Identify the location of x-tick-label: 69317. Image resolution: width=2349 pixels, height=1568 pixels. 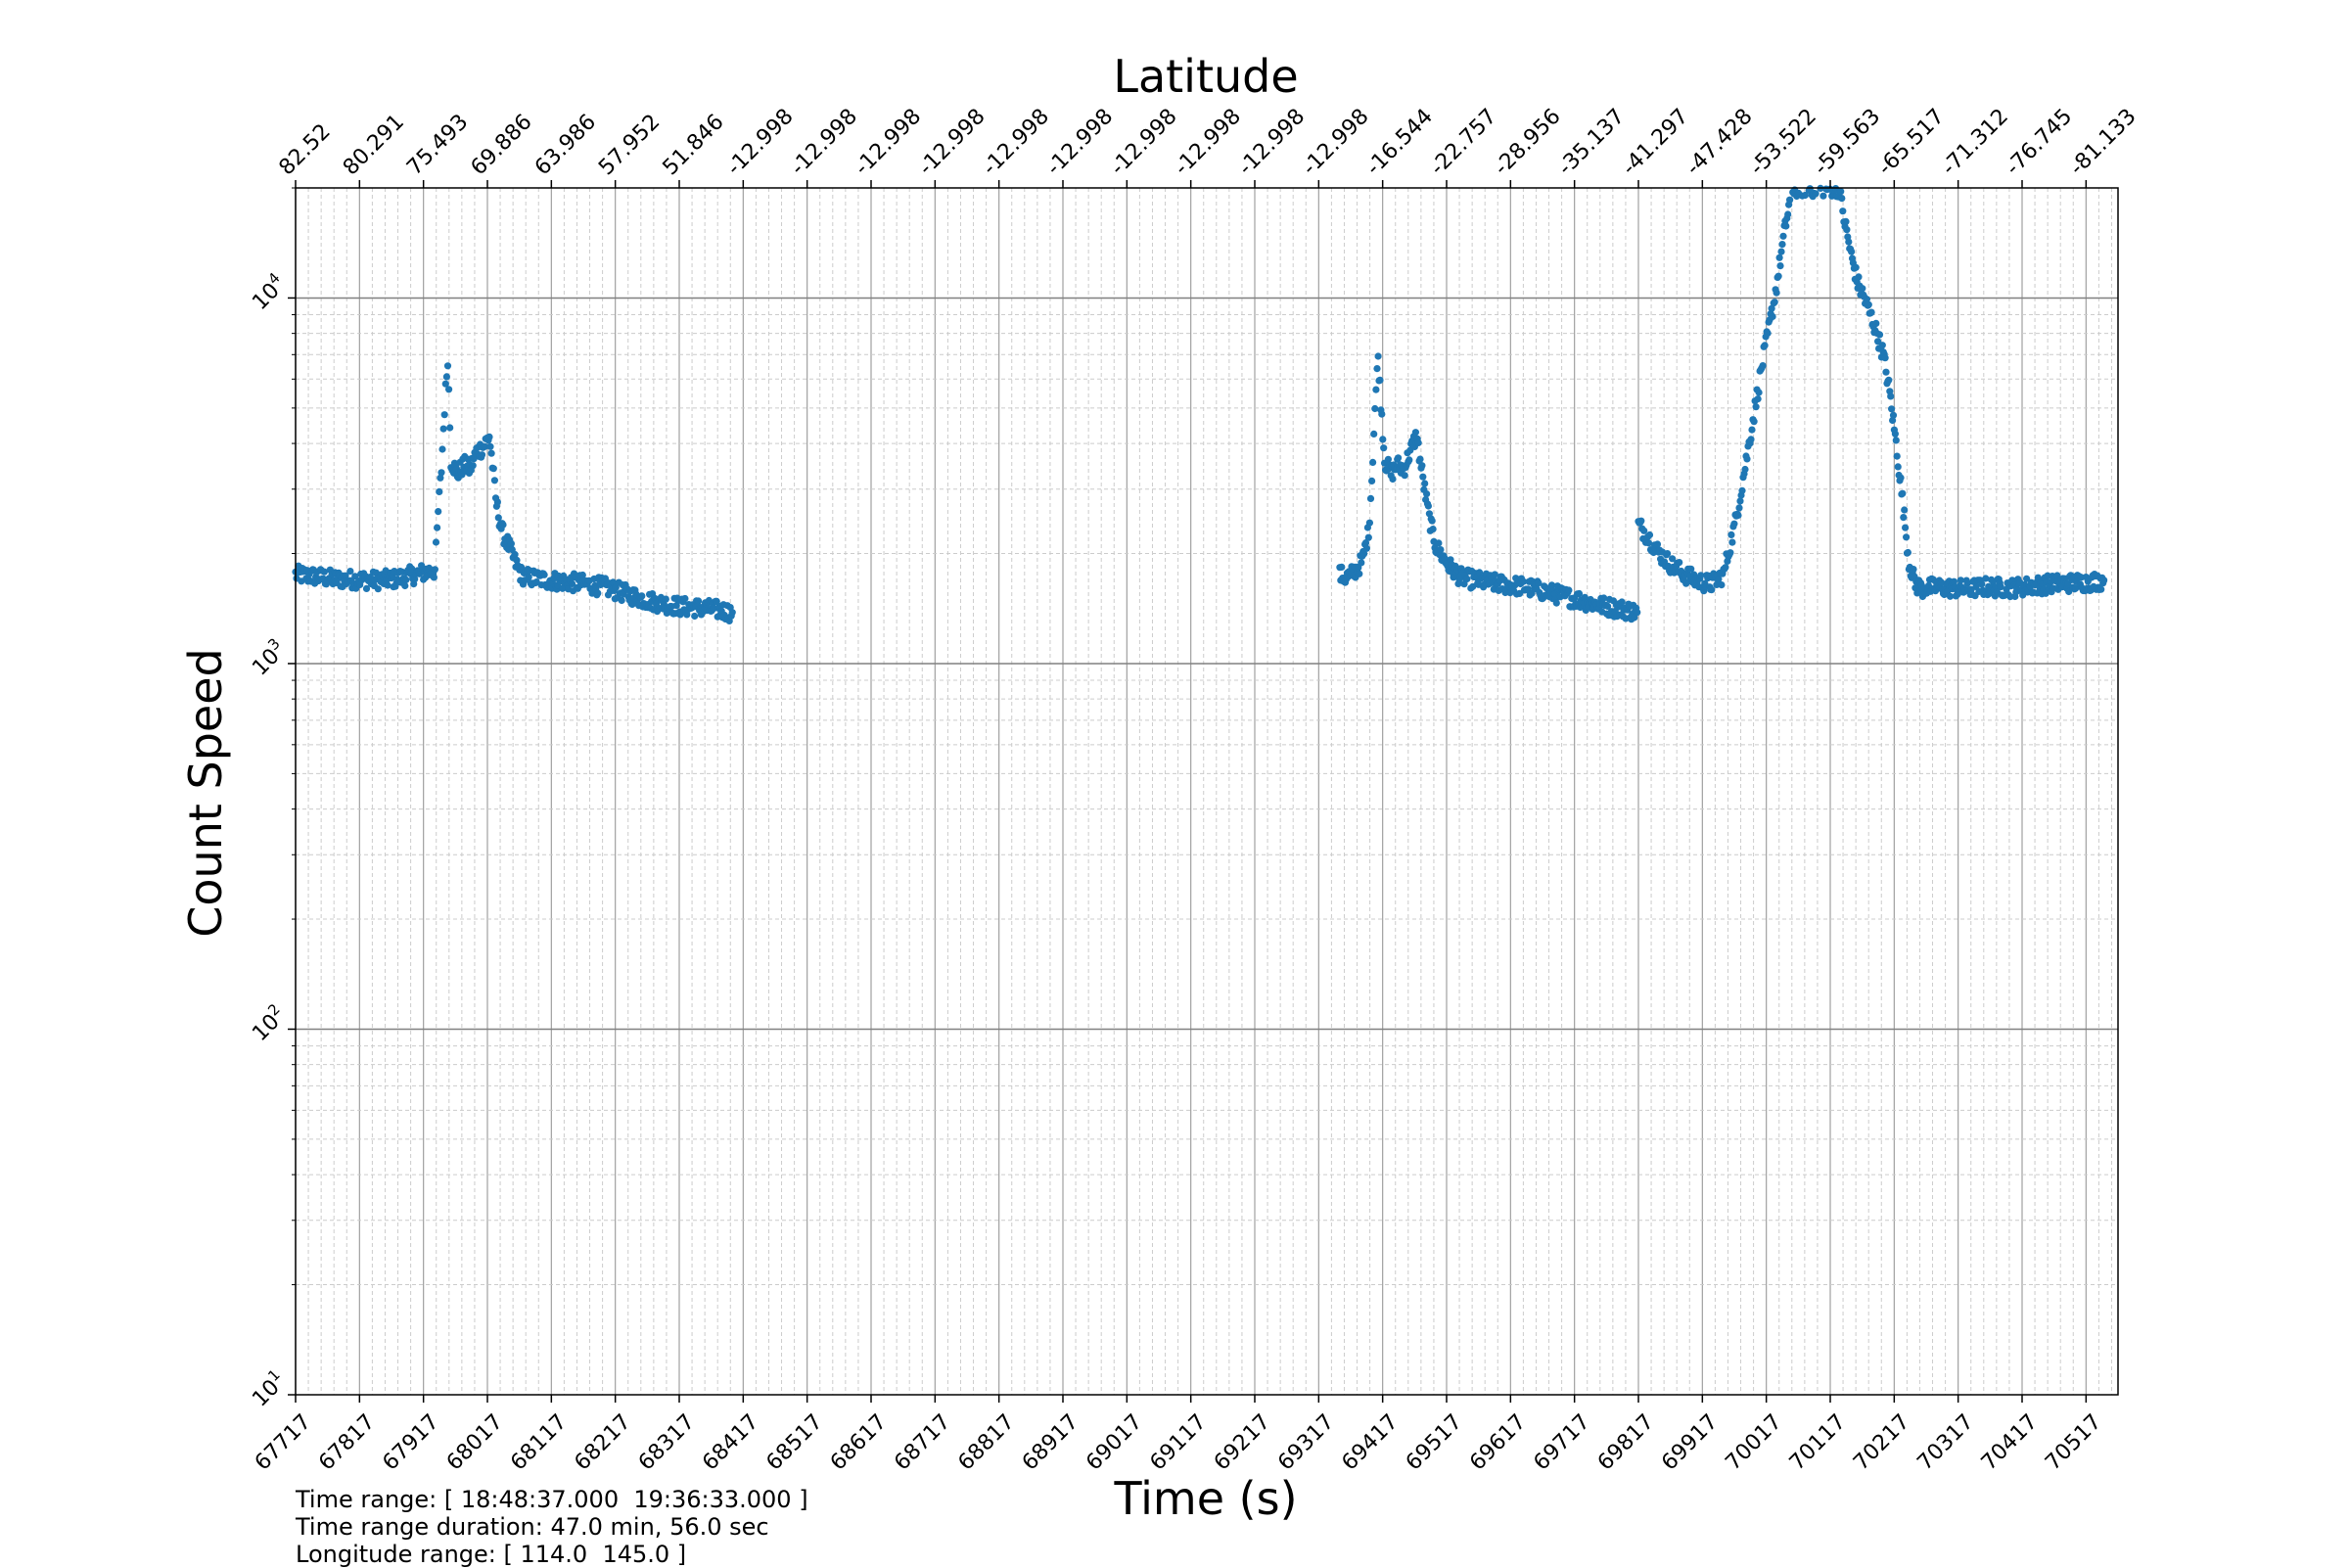
(1306, 1442).